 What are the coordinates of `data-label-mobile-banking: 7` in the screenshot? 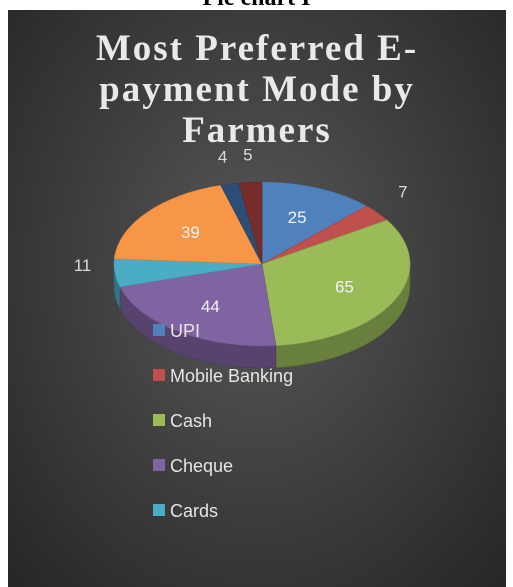 It's located at (402, 191).